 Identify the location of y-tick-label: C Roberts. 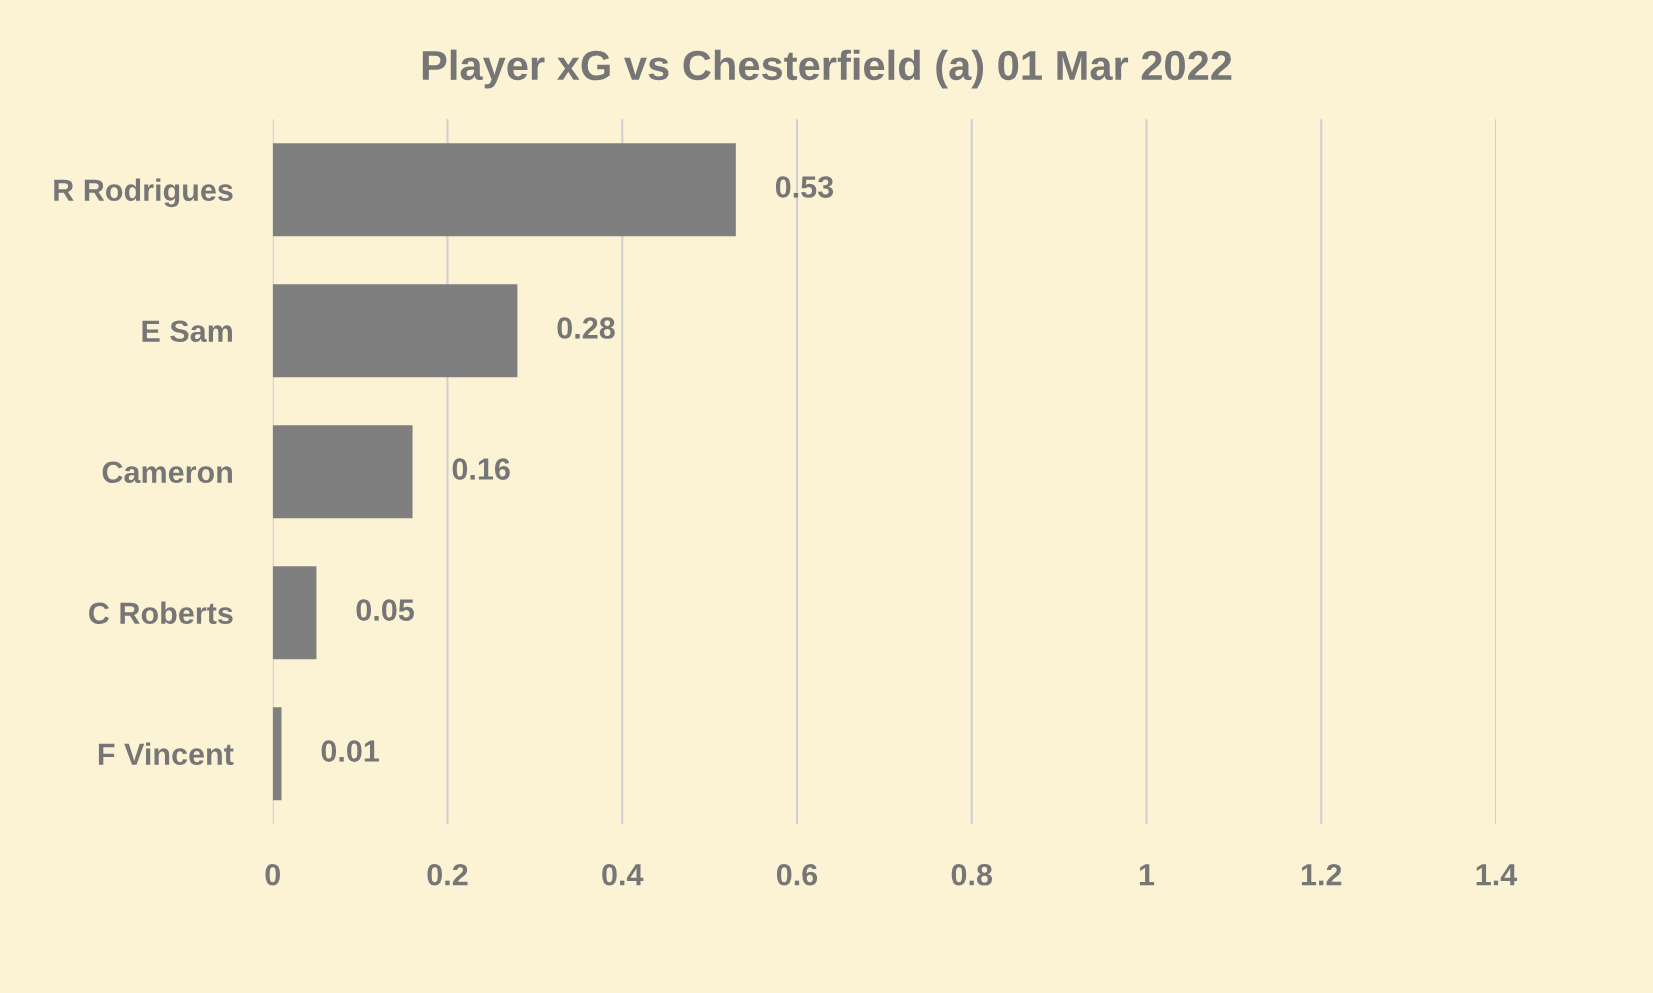
(161, 613).